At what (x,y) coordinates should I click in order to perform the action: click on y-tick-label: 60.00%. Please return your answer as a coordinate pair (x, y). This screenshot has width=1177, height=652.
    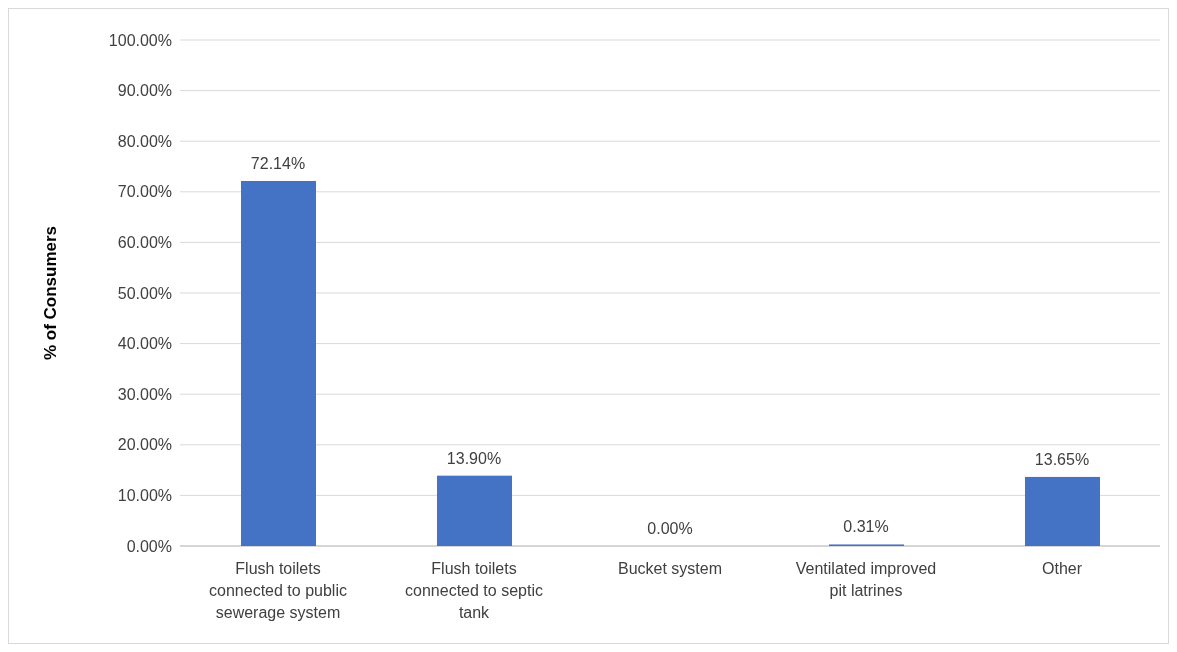
    Looking at the image, I should click on (144, 242).